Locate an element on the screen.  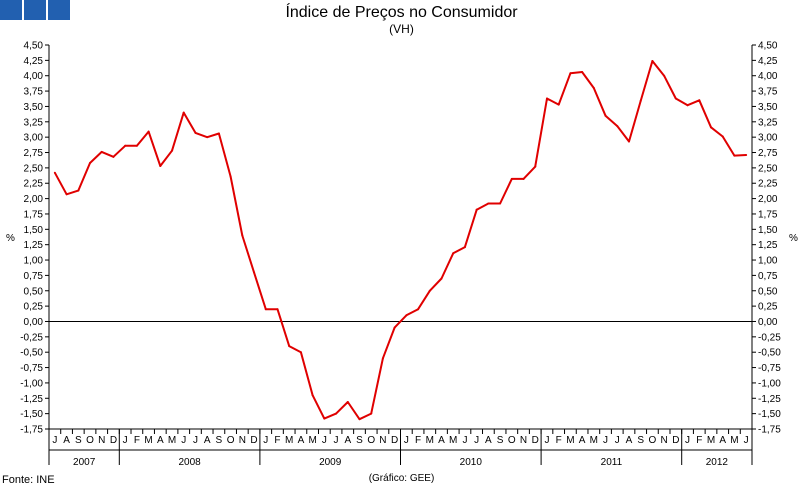
y-tick-label-right: 0,00 is located at coordinates (768, 322).